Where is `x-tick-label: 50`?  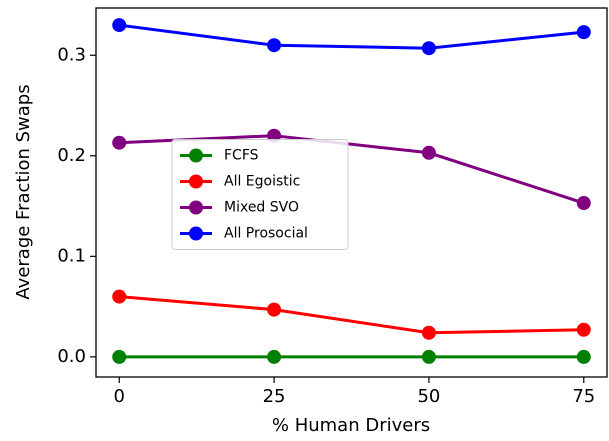
x-tick-label: 50 is located at coordinates (428, 396).